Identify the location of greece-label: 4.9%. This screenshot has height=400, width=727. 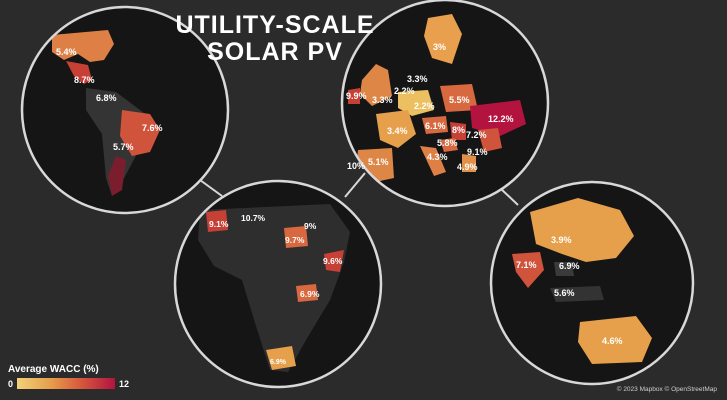
(467, 167).